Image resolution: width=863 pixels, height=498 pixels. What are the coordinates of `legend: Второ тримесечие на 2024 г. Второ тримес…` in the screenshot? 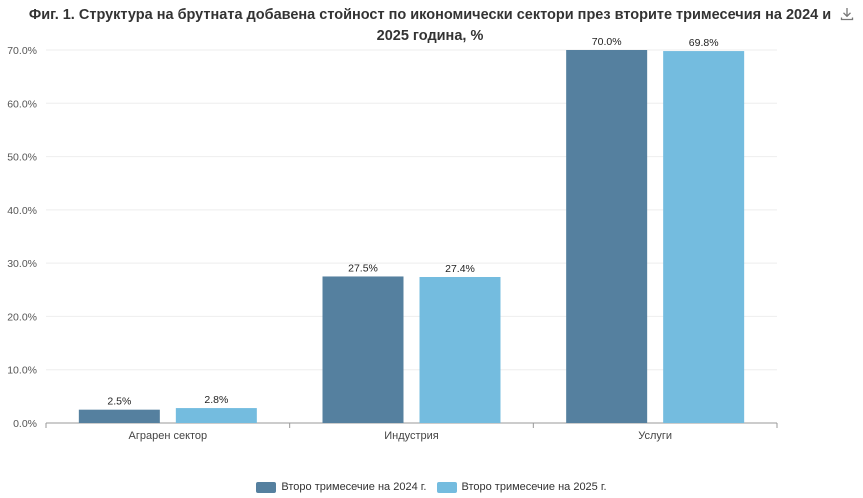 It's located at (431, 487).